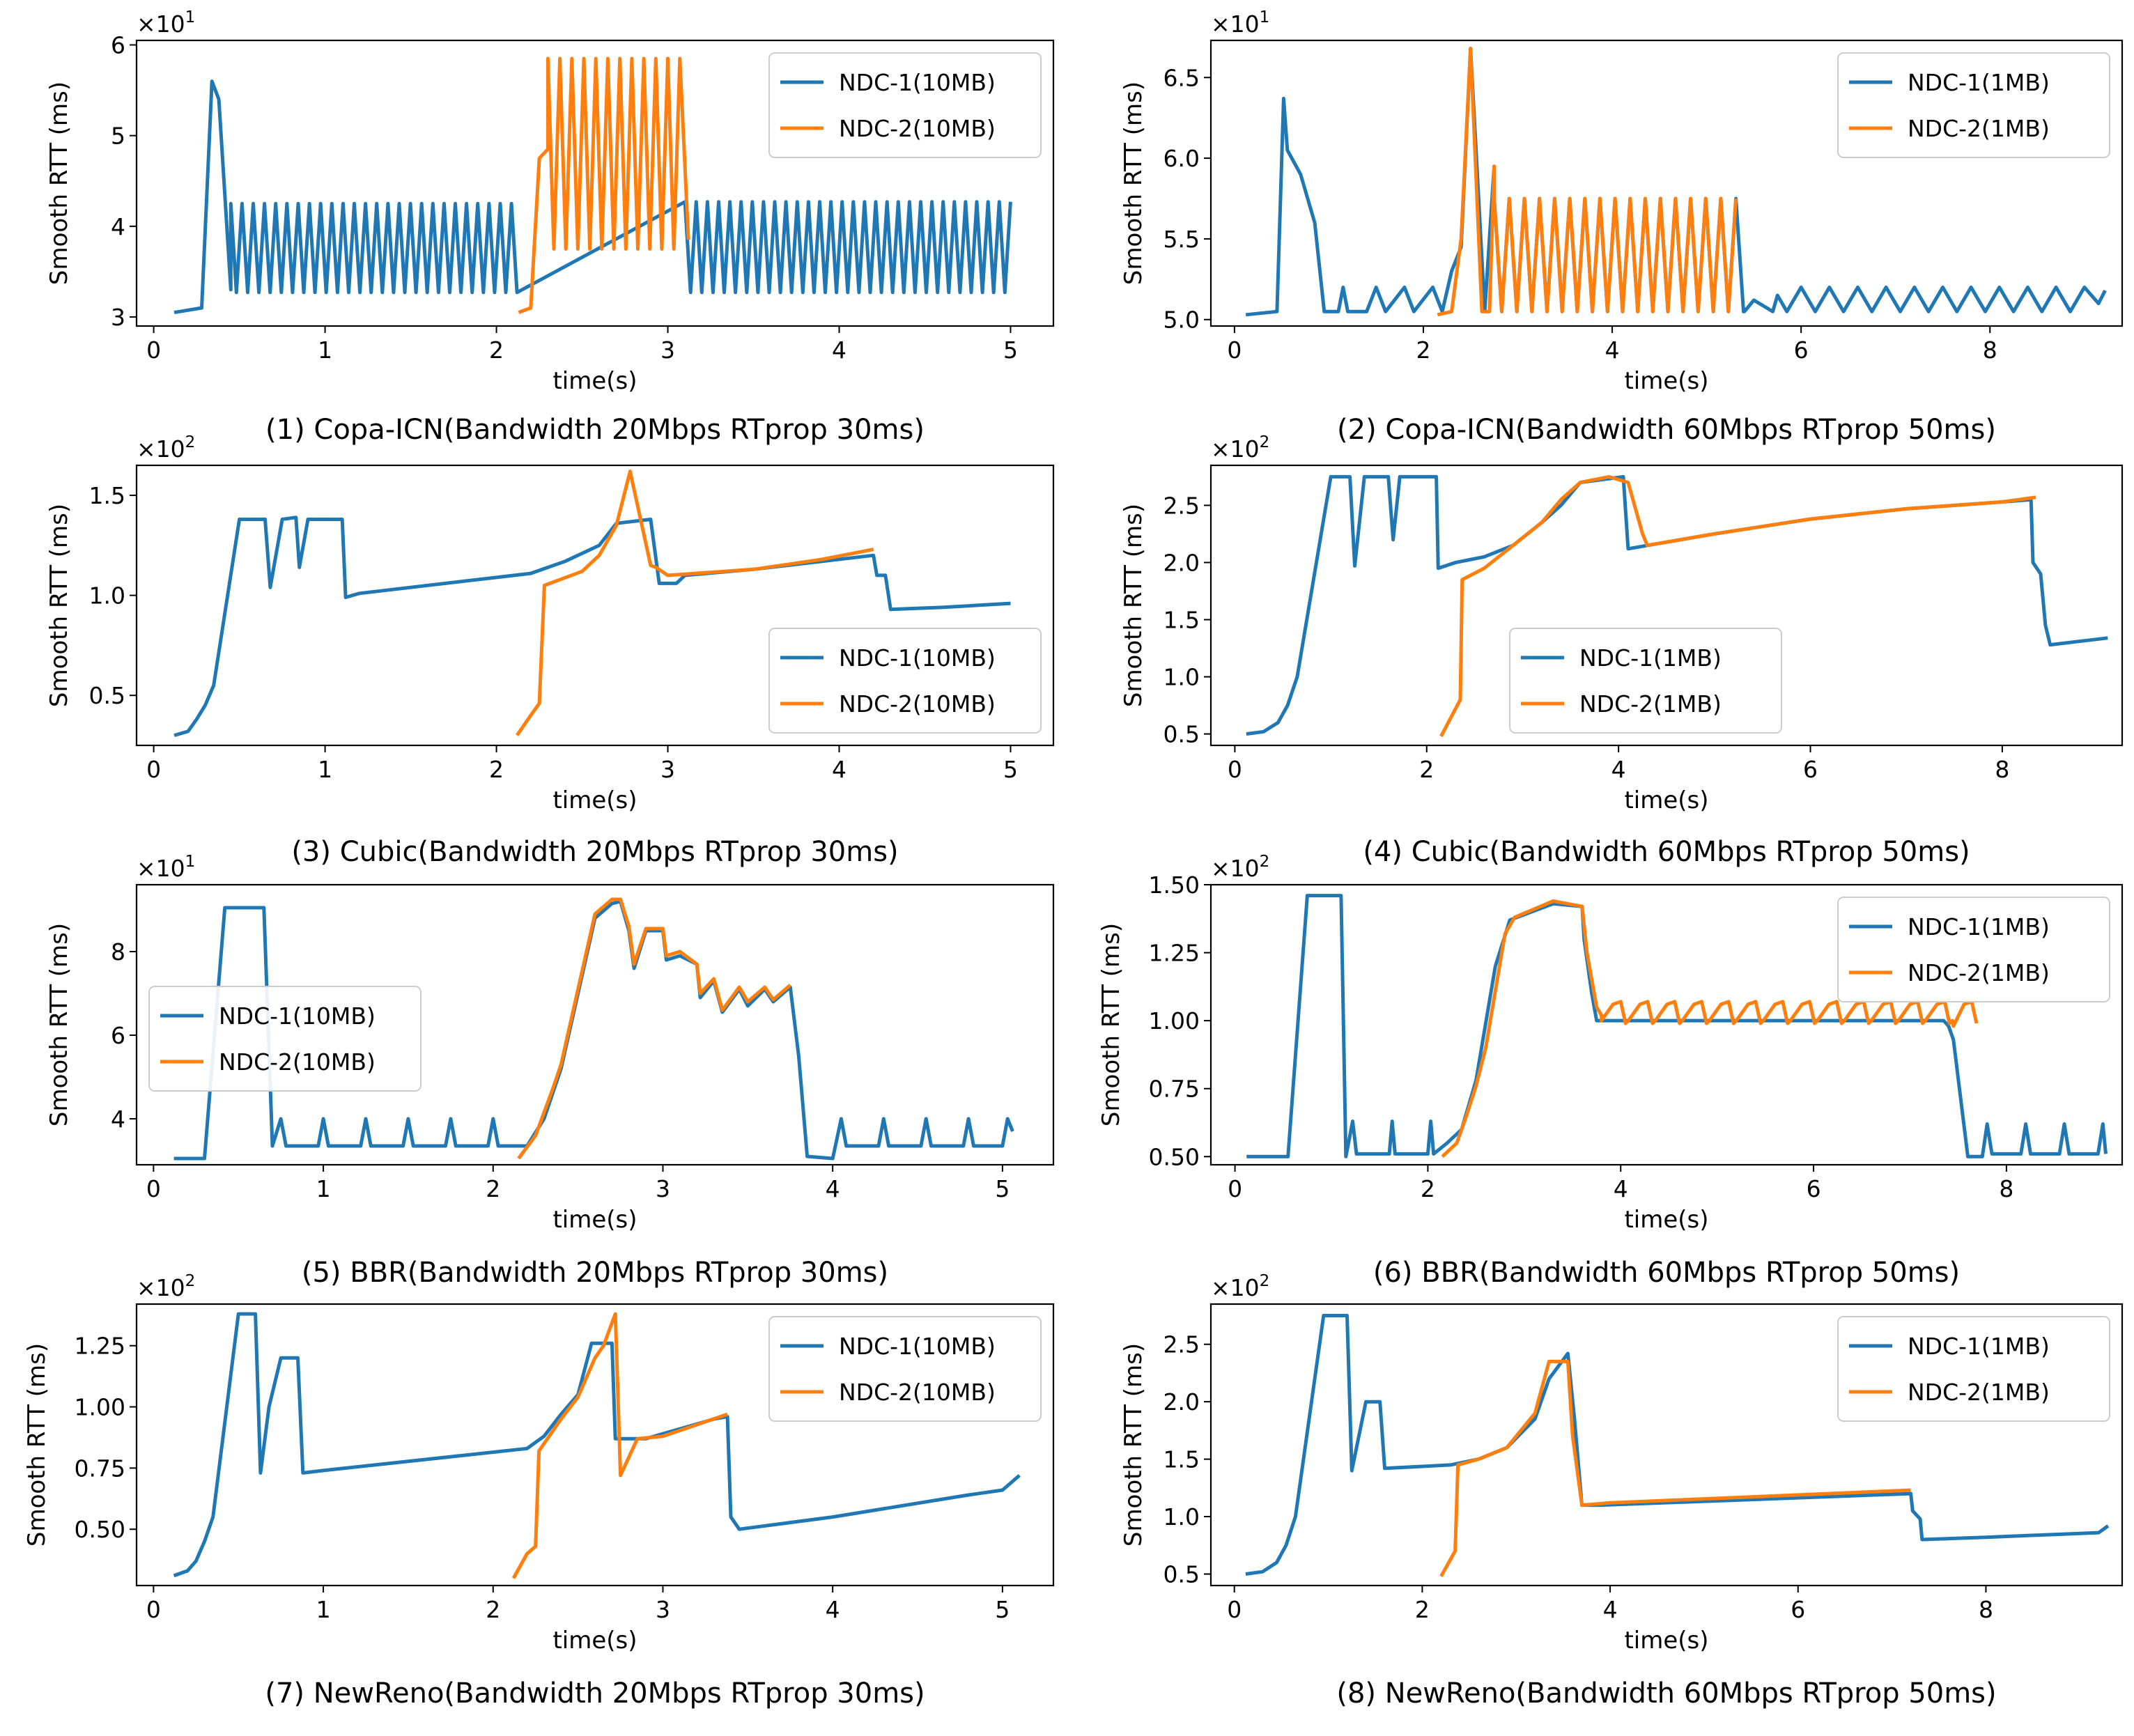 The image size is (2134, 1736). Describe the element at coordinates (1181, 320) in the screenshot. I see `y-tick-label: 5.0` at that location.